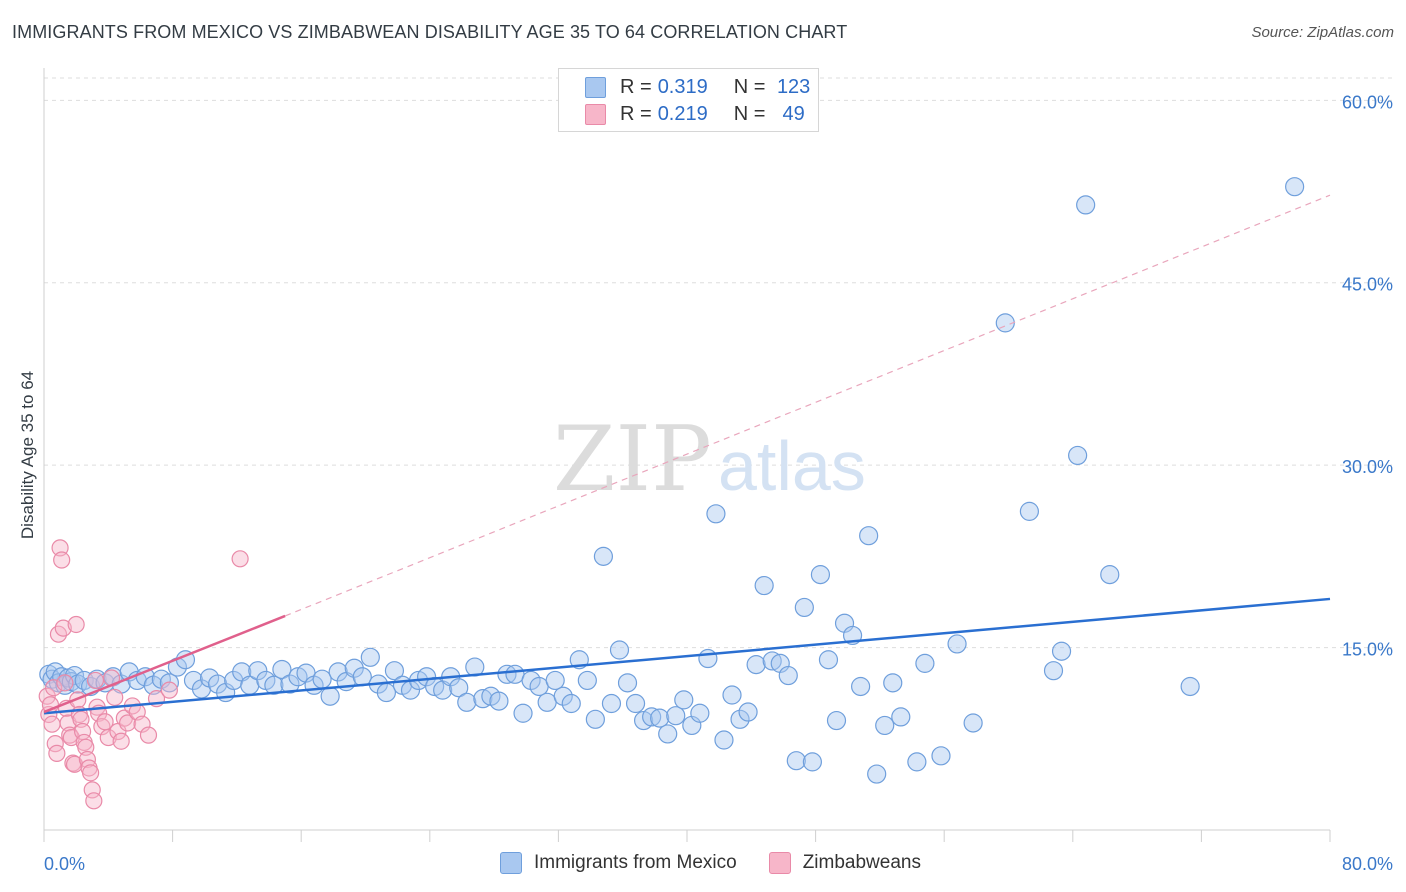 The image size is (1406, 892). What do you see at coordinates (1367, 285) in the screenshot?
I see `y-tick-label: 45.0%` at bounding box center [1367, 285].